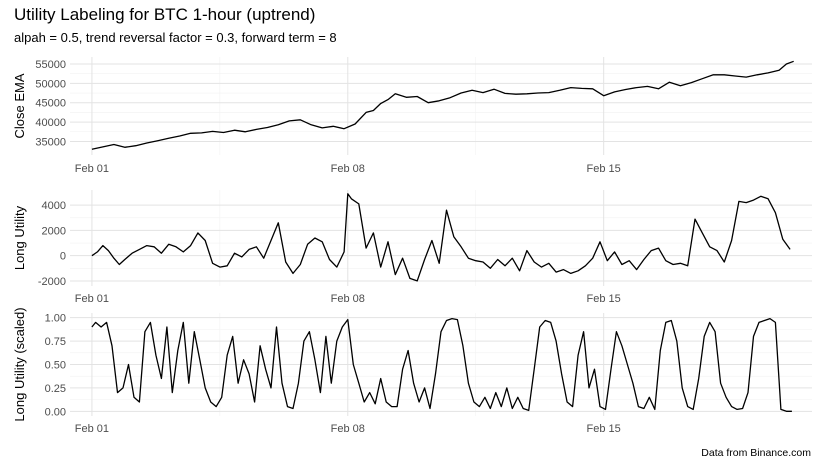 The width and height of the screenshot is (825, 465). I want to click on y-tick-label: 35000, so click(50, 142).